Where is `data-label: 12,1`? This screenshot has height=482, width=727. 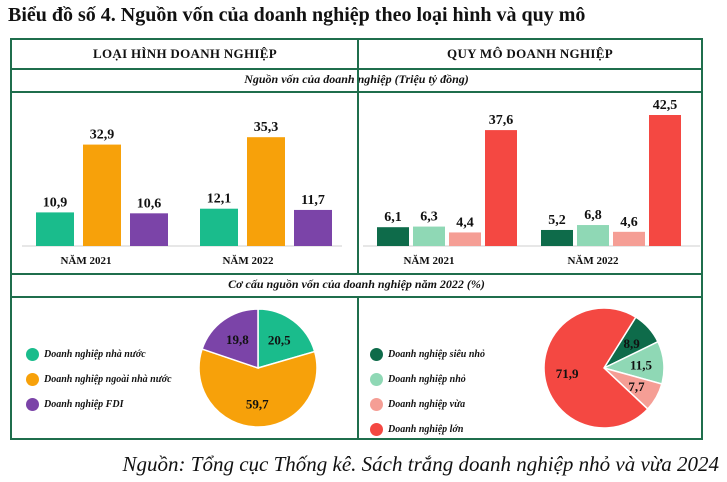
data-label: 12,1 is located at coordinates (219, 199).